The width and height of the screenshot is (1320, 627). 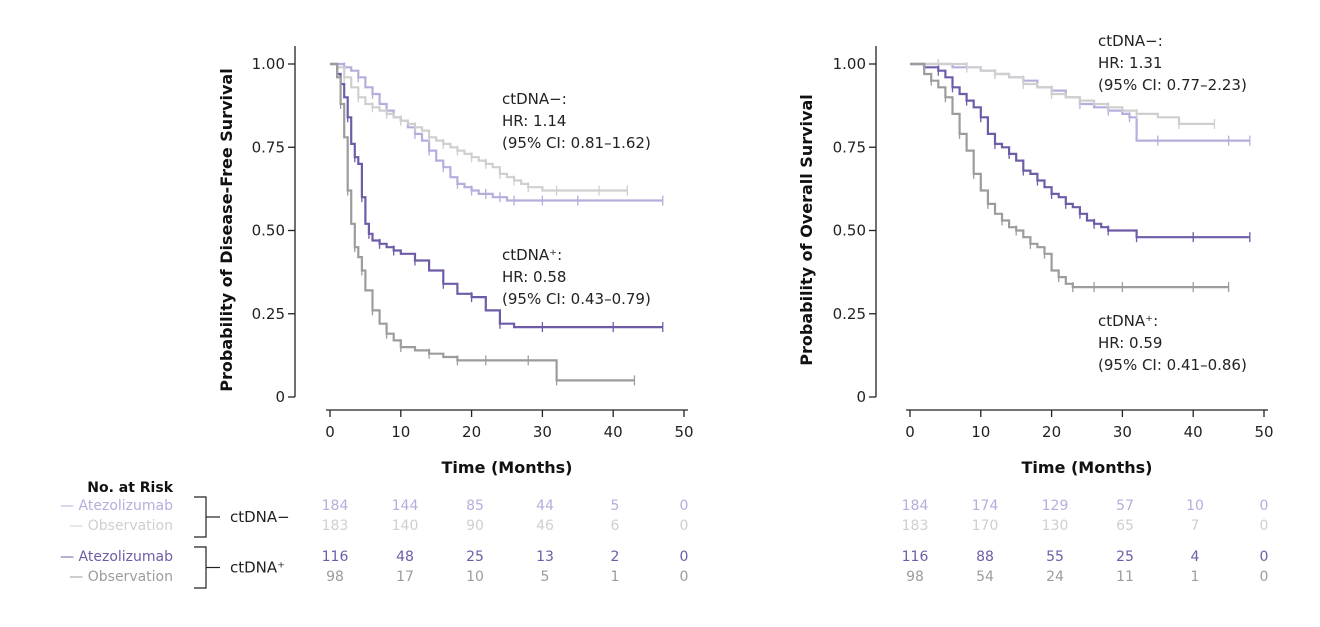 I want to click on km-curve-atezo-neg, so click(x=496, y=132).